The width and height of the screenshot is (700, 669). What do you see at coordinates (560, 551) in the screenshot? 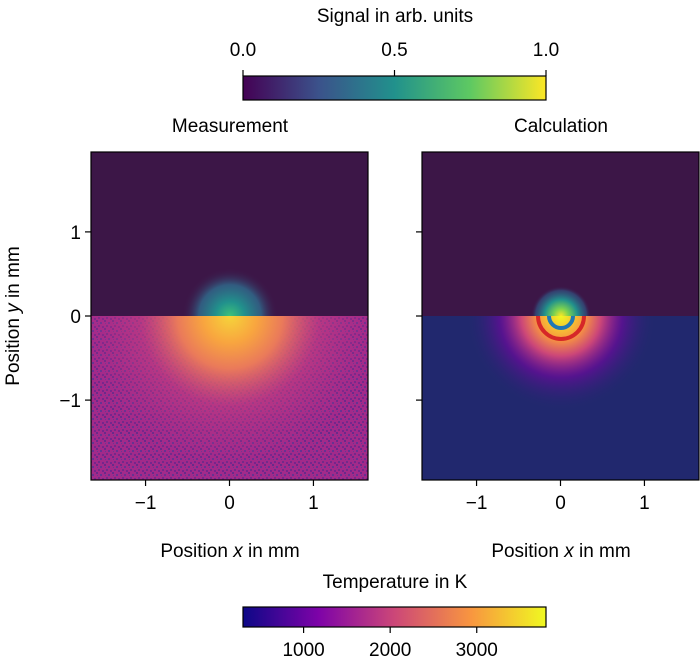
I see `calculation-x-axis-label: Position x in mm` at bounding box center [560, 551].